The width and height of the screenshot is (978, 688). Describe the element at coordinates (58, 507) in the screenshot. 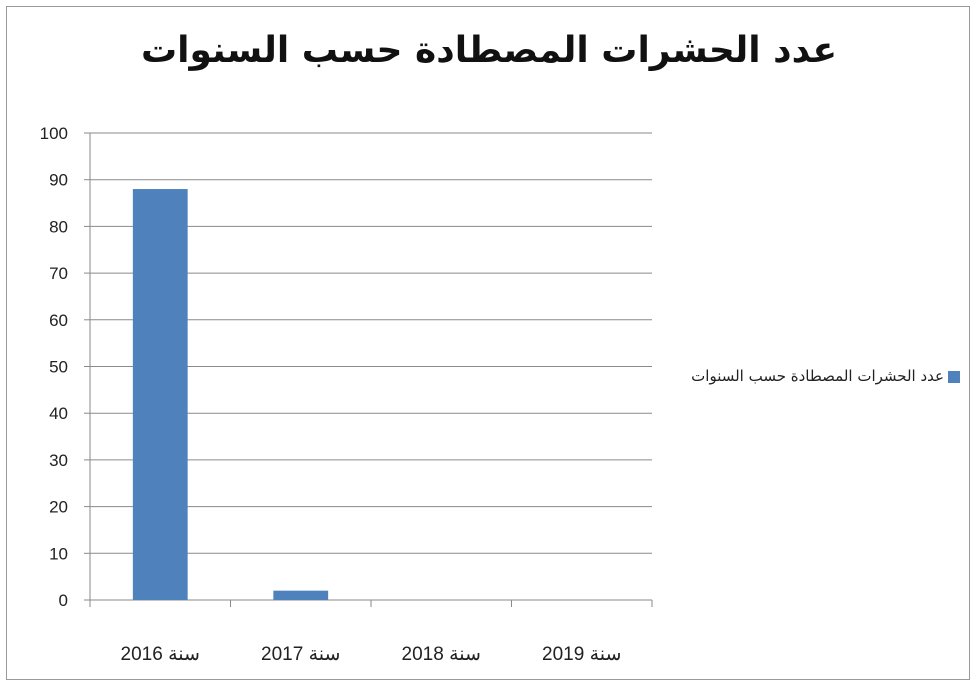

I see `y-tick-label: 20` at that location.